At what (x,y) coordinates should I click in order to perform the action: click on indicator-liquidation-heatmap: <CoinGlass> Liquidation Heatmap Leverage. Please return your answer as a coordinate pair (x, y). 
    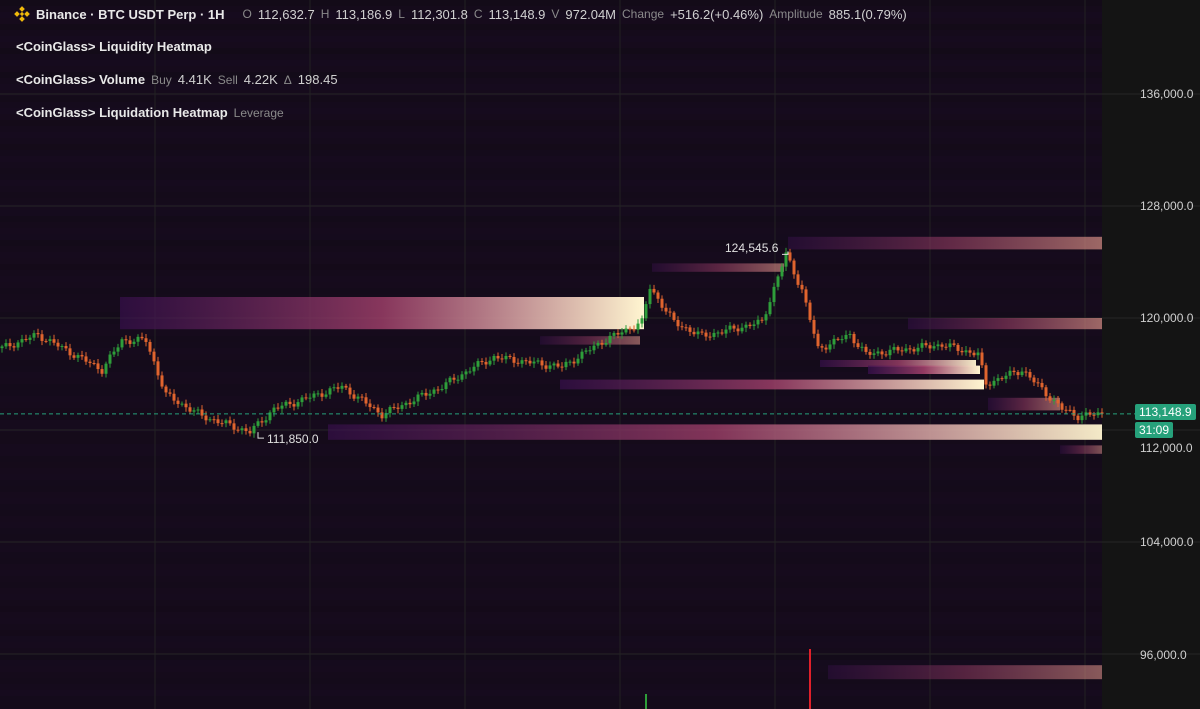
    Looking at the image, I should click on (150, 112).